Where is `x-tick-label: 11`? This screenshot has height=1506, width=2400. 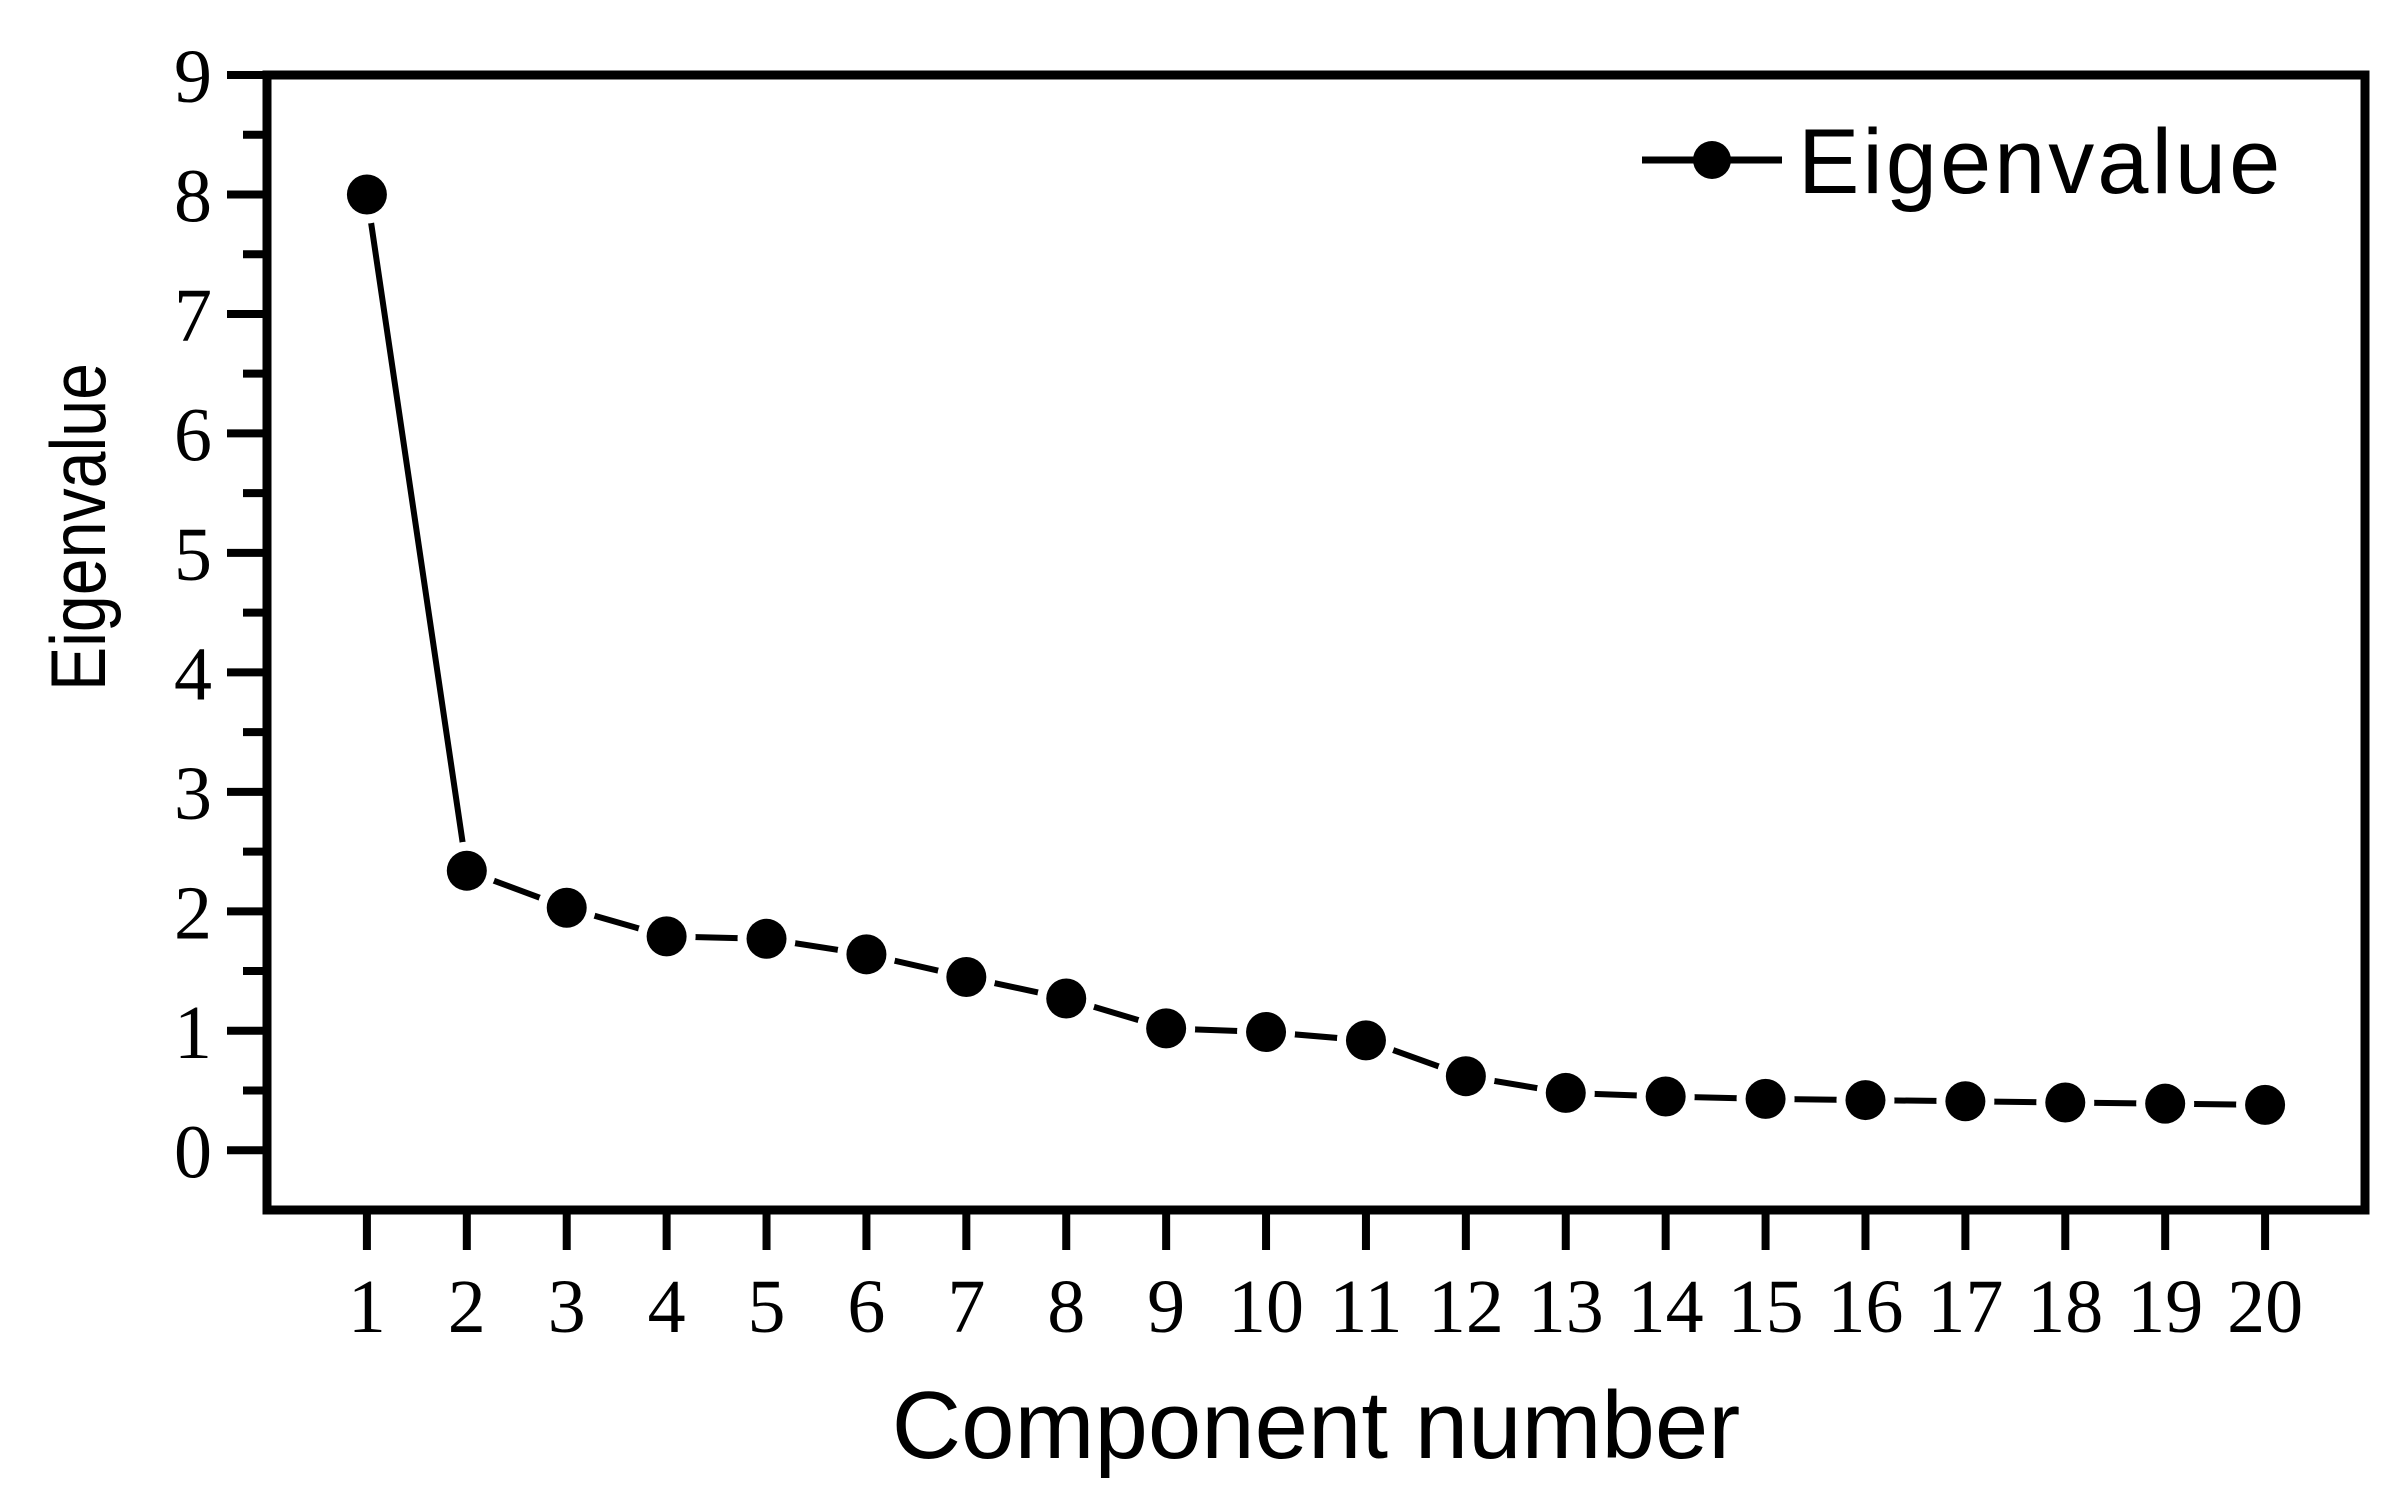
x-tick-label: 11 is located at coordinates (1365, 1307).